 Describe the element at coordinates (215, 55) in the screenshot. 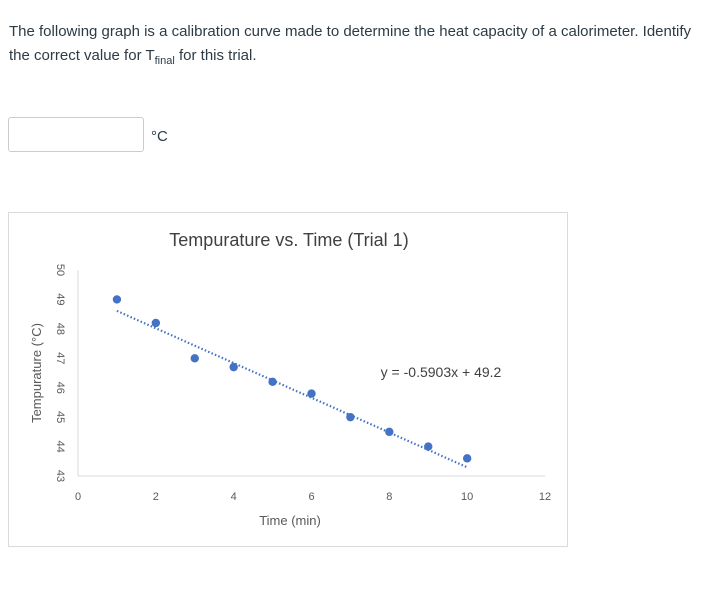

I see `question-text-after: for this trial.` at that location.